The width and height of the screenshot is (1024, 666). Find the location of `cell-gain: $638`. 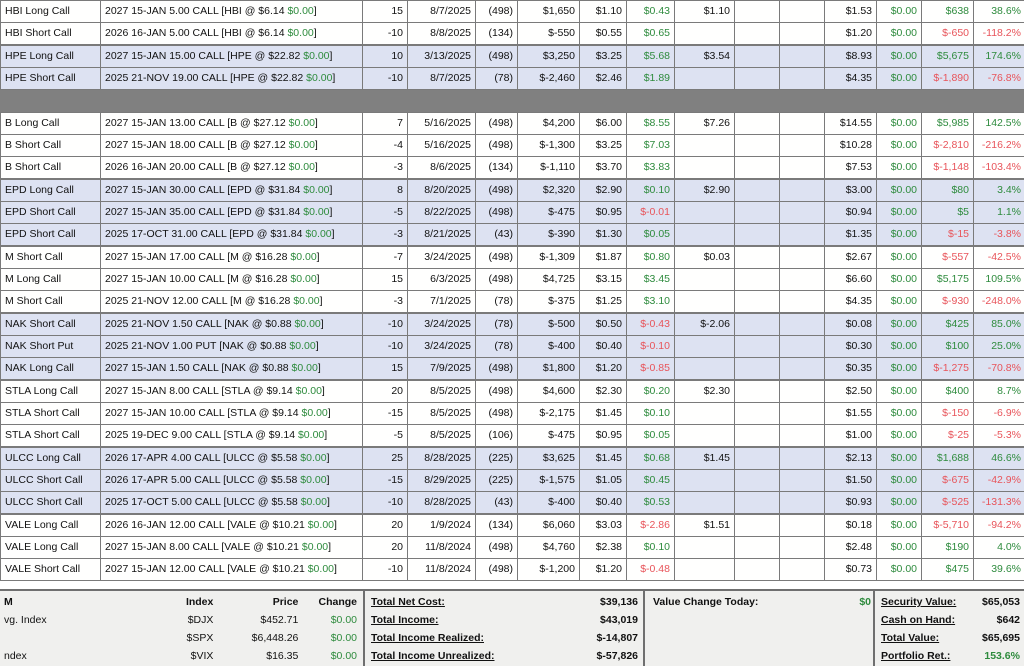

cell-gain: $638 is located at coordinates (947, 11).